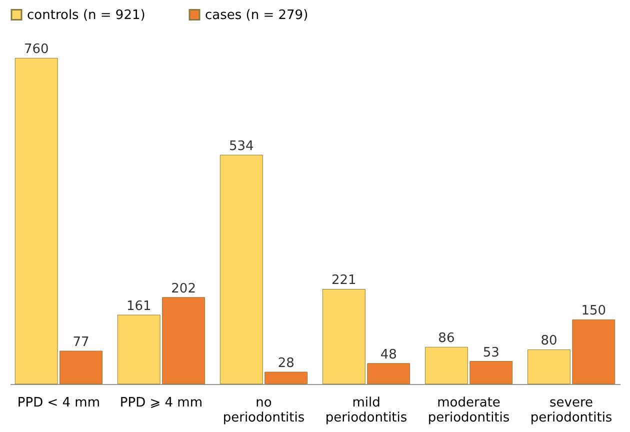  I want to click on data-label: 760, so click(36, 50).